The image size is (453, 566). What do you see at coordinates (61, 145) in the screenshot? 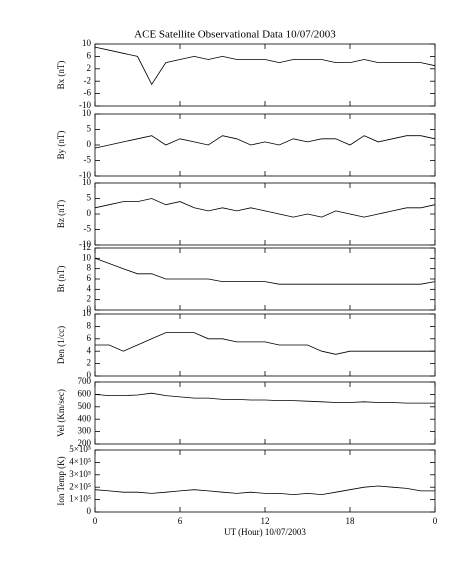
I see `y-axis-label: By (nT)` at bounding box center [61, 145].